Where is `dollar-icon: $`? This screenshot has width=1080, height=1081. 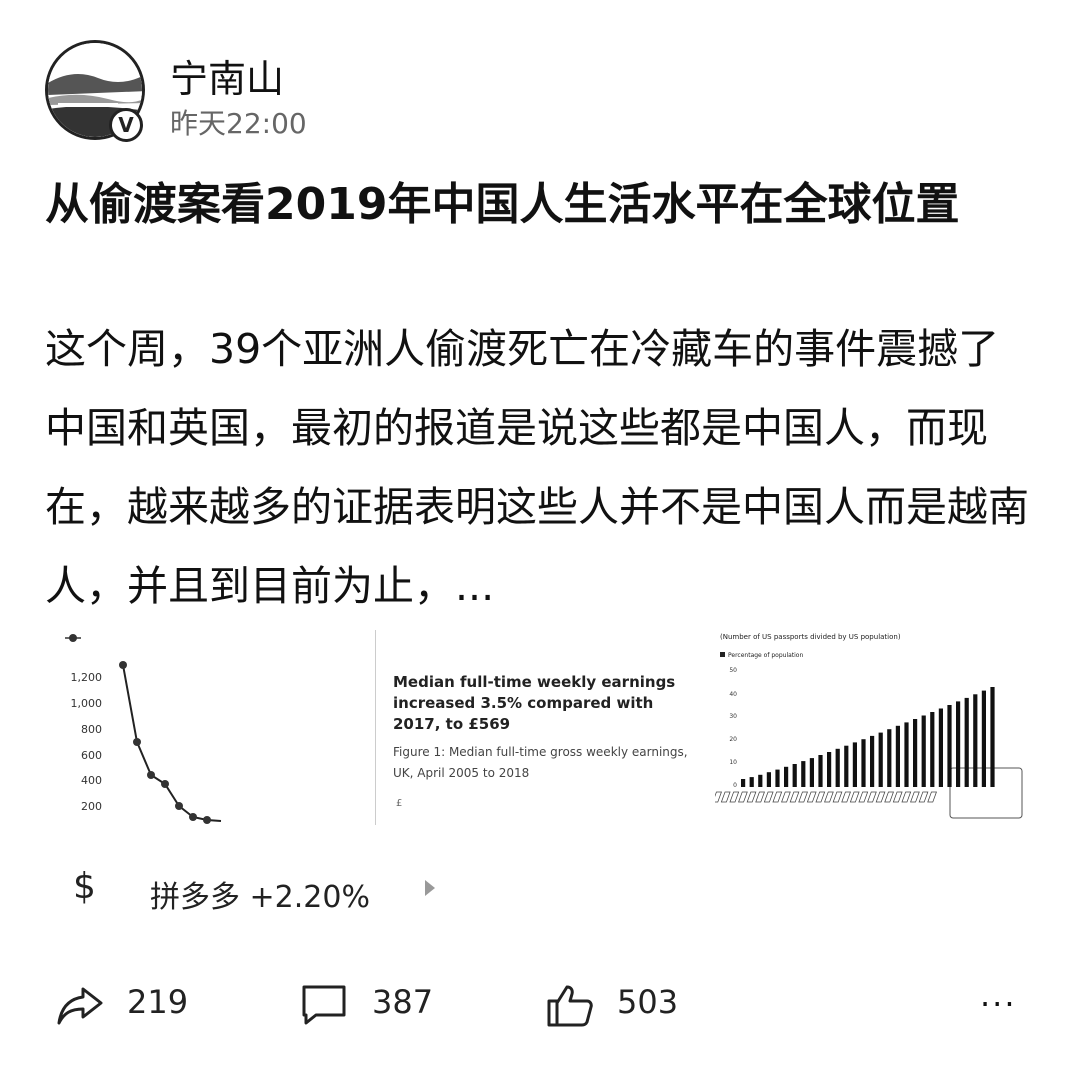
dollar-icon: $ is located at coordinates (84, 886).